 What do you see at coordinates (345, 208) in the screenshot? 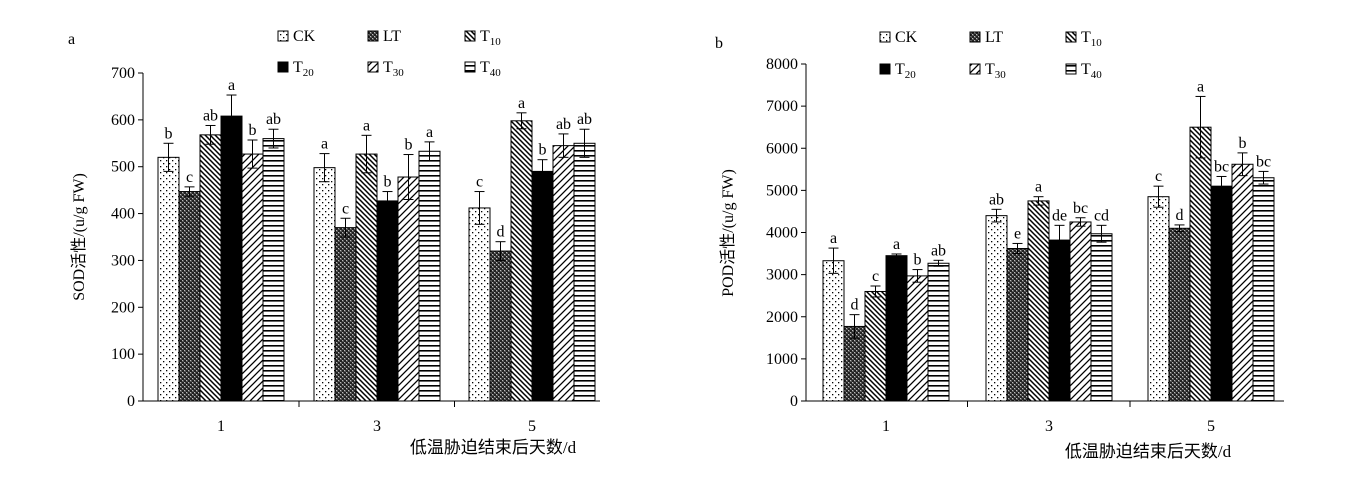
I see `significance-letter: c` at bounding box center [345, 208].